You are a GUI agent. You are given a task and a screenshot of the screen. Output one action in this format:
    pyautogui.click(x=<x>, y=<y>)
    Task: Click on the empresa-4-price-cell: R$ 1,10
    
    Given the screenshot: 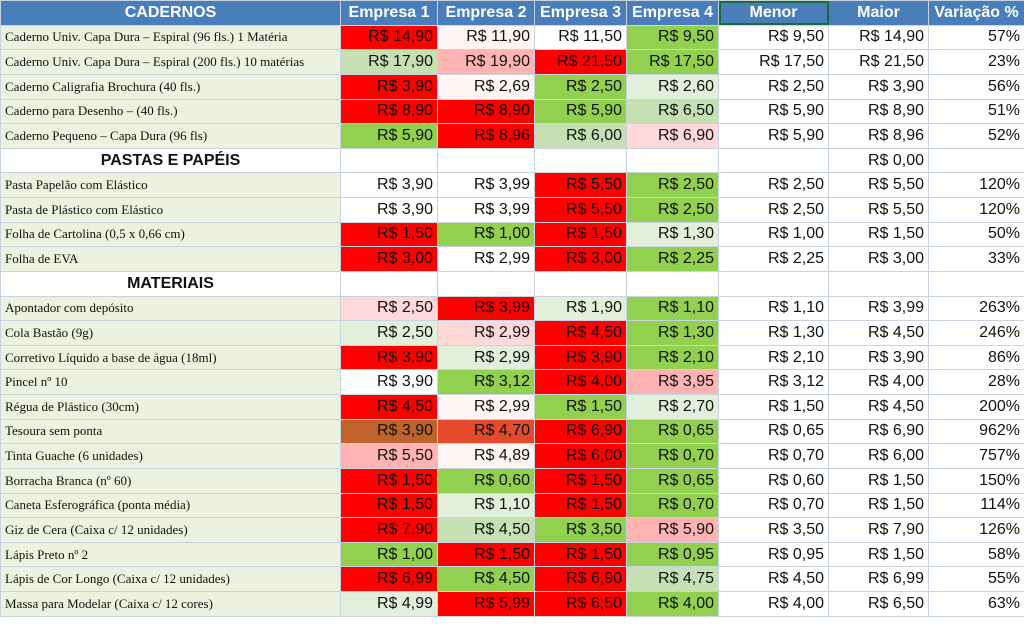 What is the action you would take?
    pyautogui.click(x=672, y=308)
    